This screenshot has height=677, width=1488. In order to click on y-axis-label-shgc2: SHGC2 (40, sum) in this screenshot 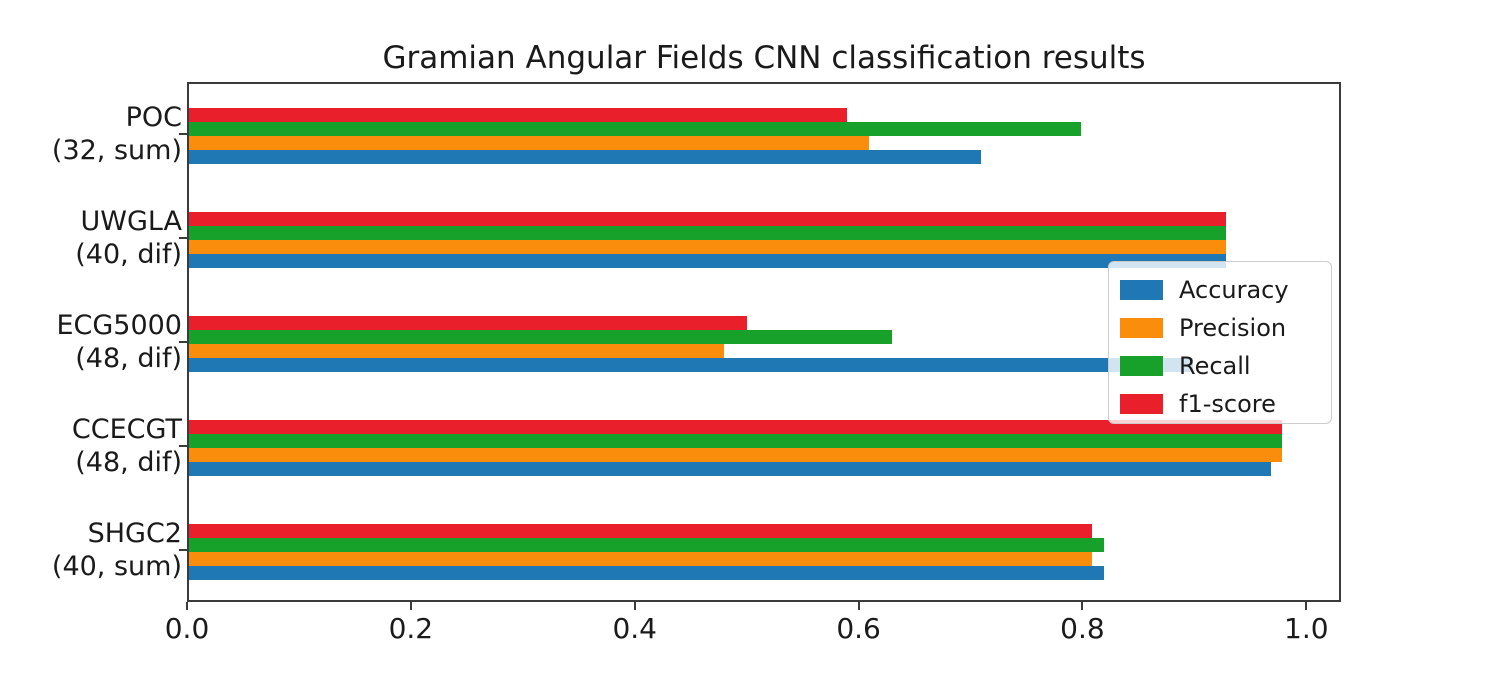, I will do `click(91, 550)`.